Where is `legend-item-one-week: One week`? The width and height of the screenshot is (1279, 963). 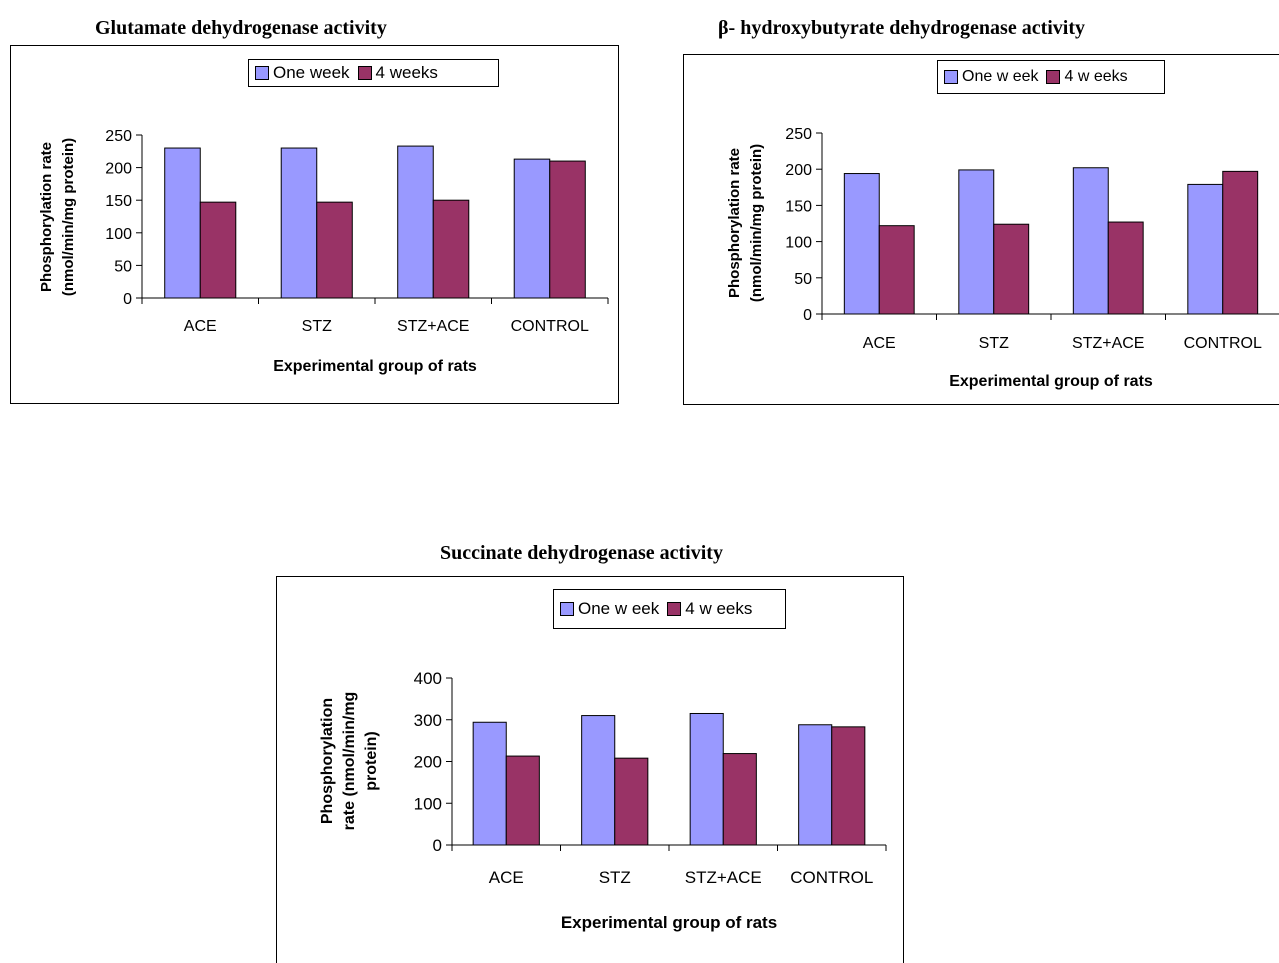 legend-item-one-week: One week is located at coordinates (302, 73).